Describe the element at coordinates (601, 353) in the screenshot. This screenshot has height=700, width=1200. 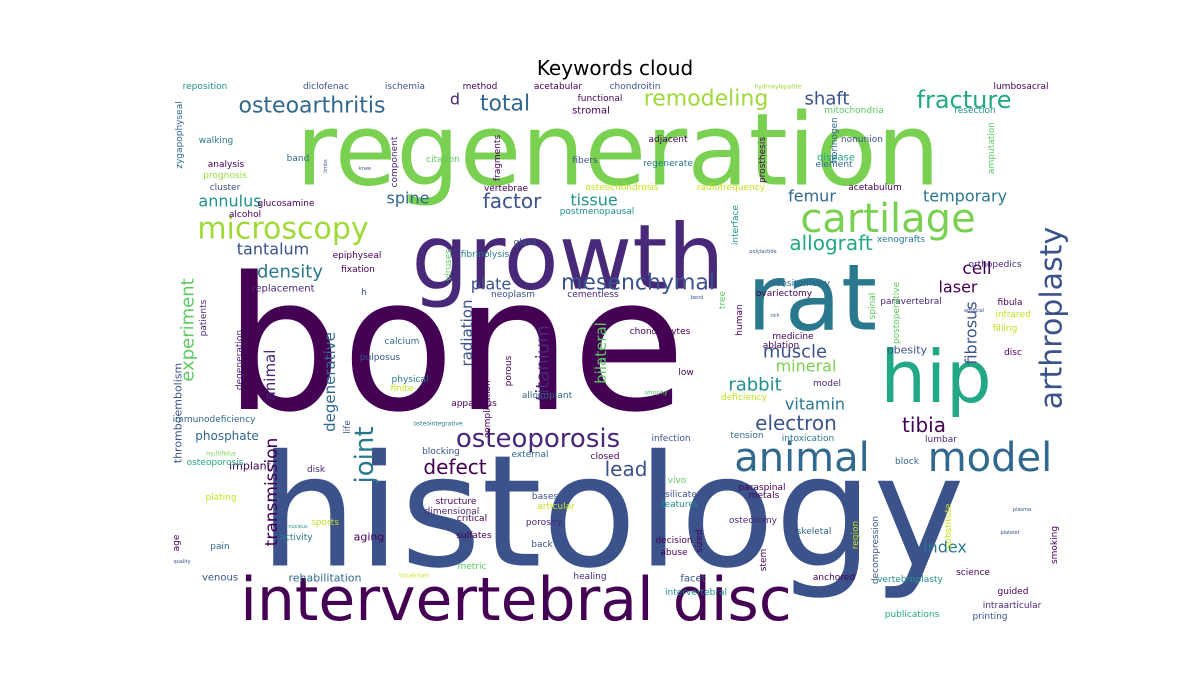
I see `word-bilateral: bilateral` at that location.